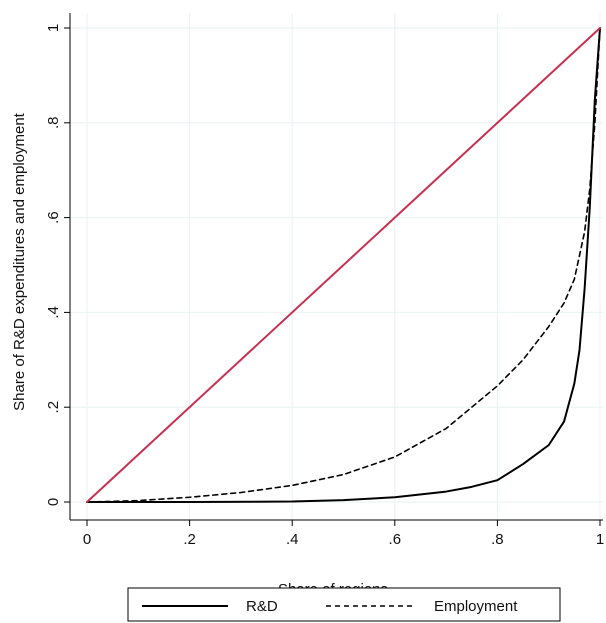 The width and height of the screenshot is (606, 623). I want to click on legend-box, so click(344, 604).